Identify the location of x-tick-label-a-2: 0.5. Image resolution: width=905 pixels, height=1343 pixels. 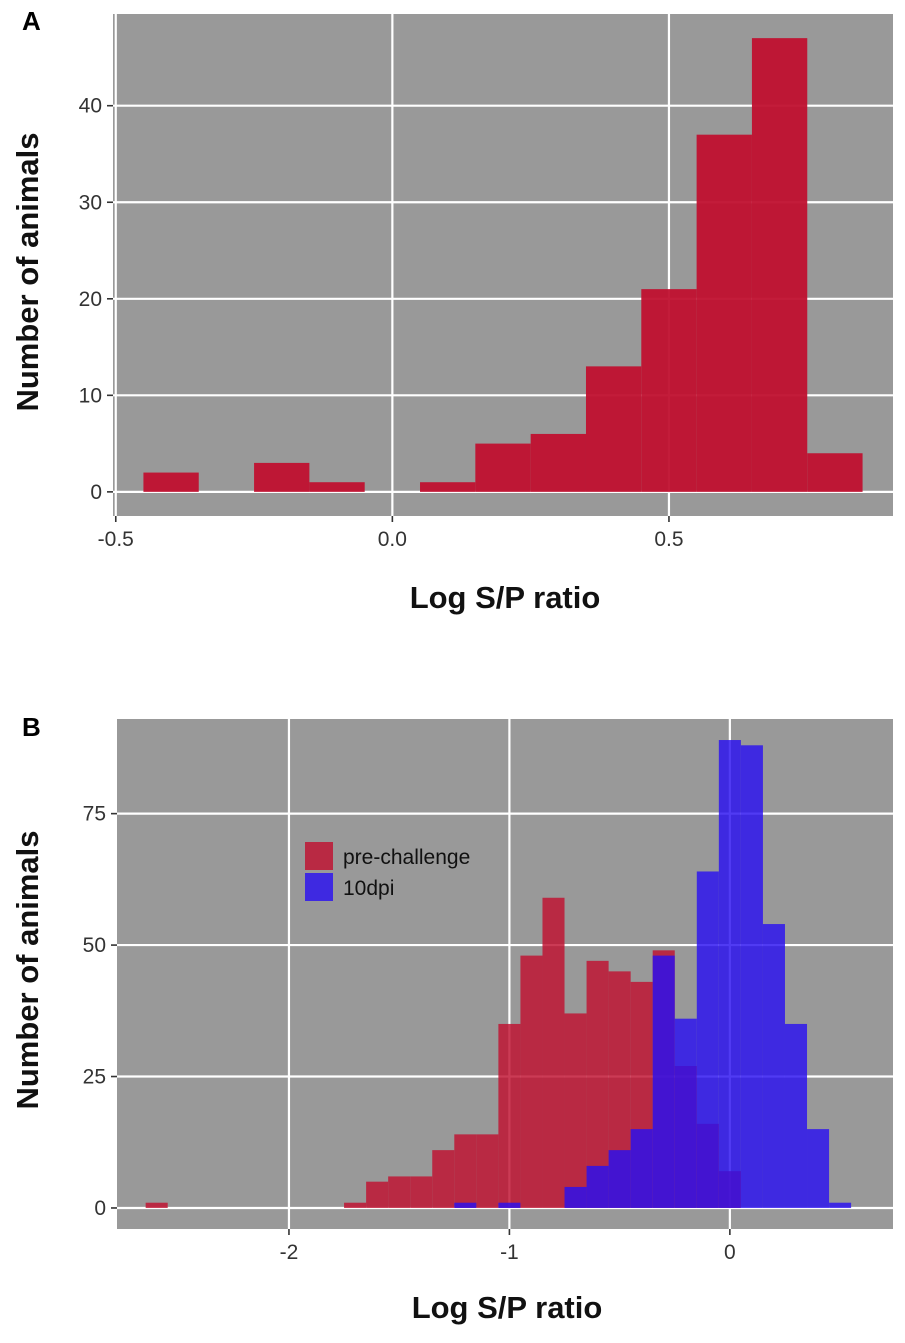
(668, 539).